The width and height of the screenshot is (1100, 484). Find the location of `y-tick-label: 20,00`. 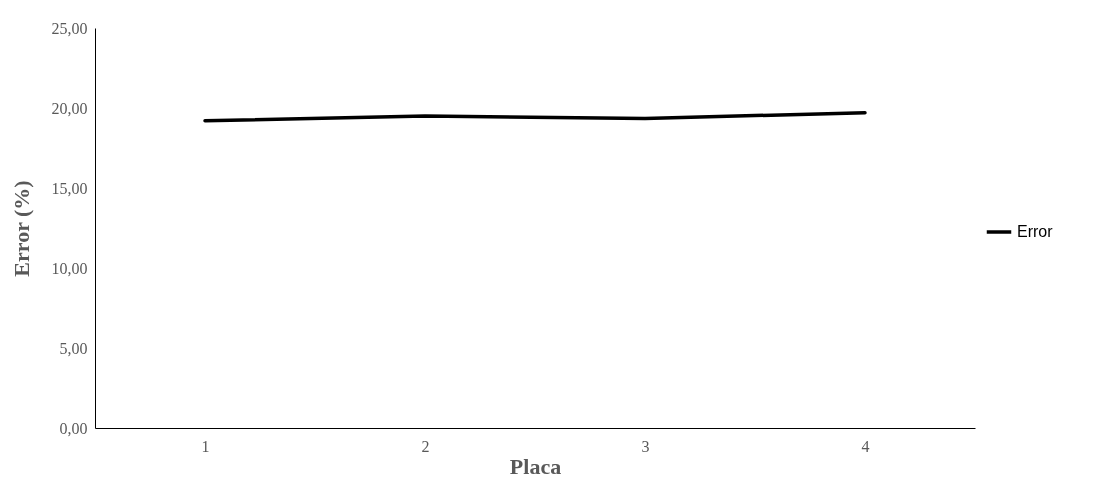

y-tick-label: 20,00 is located at coordinates (69, 108).